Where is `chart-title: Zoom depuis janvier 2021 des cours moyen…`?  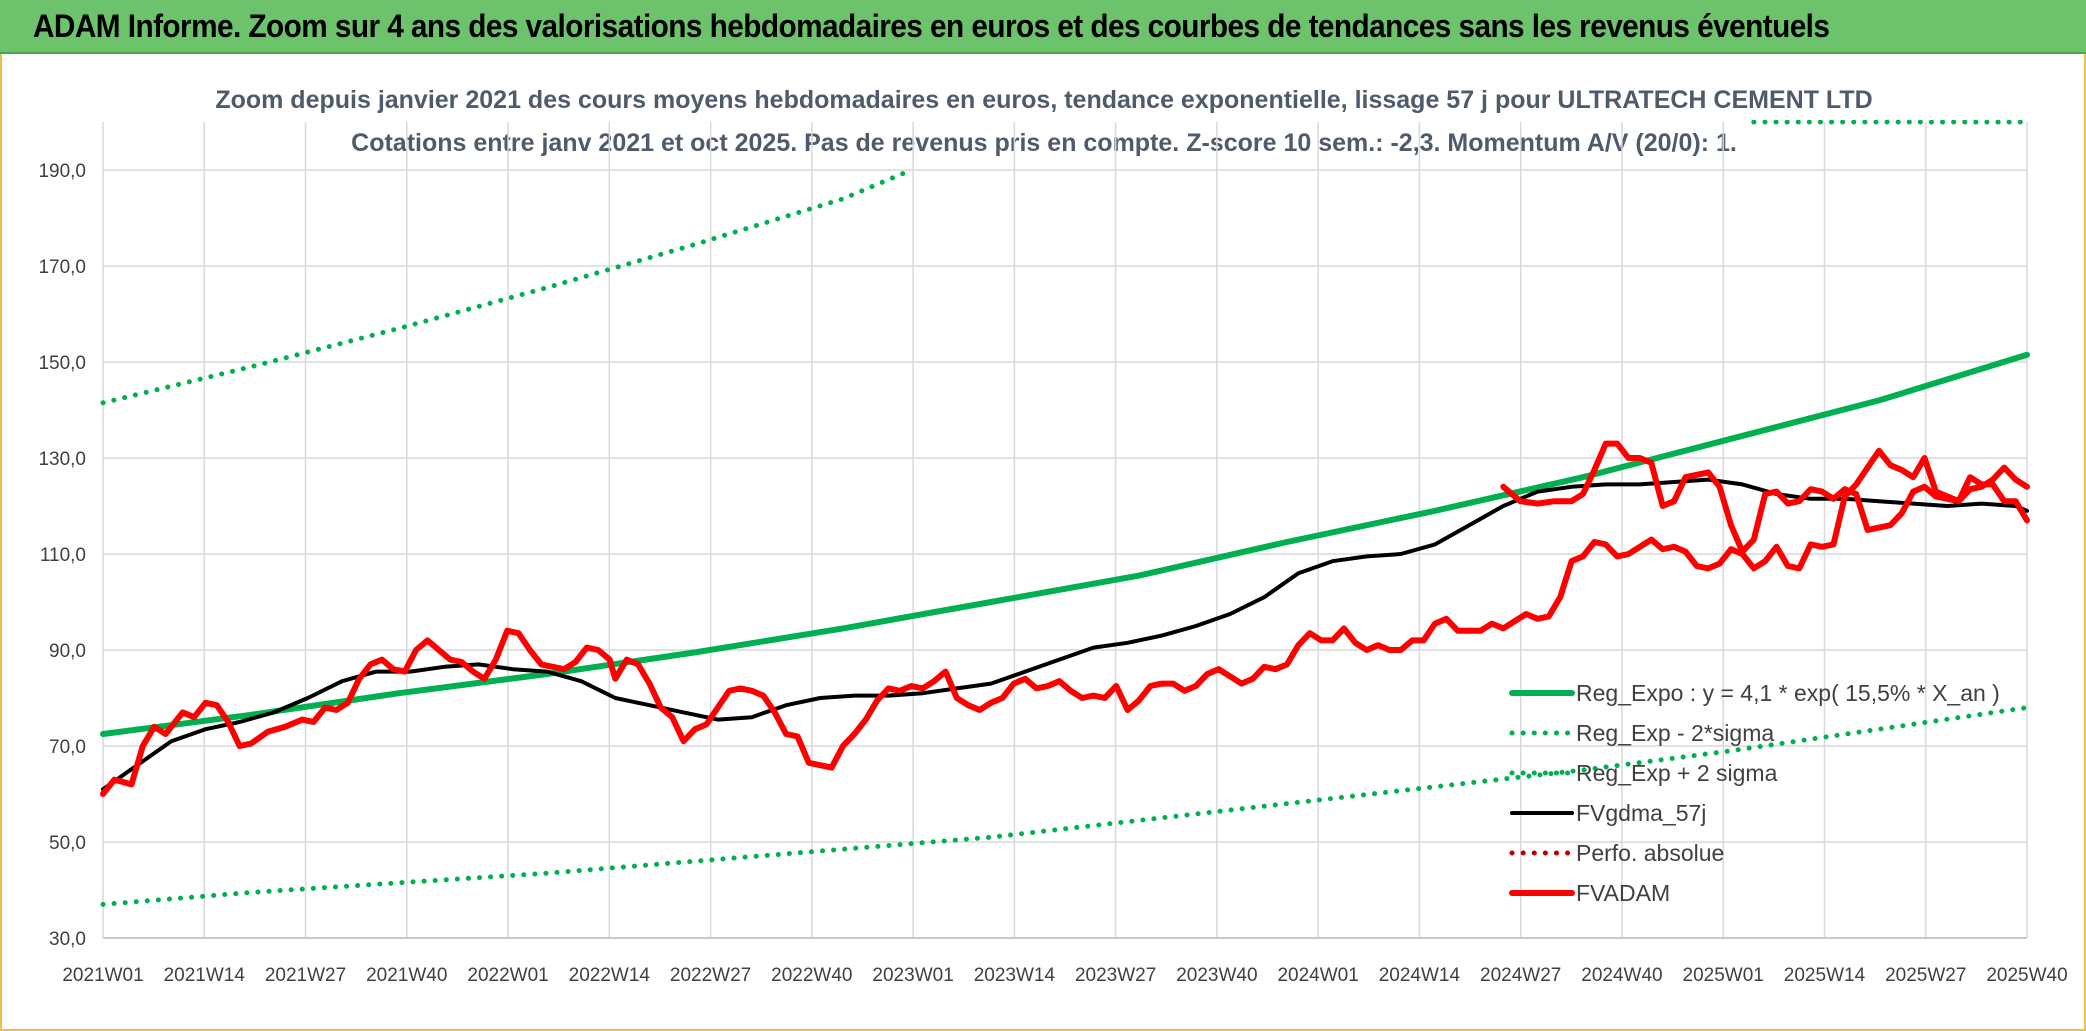 chart-title: Zoom depuis janvier 2021 des cours moyen… is located at coordinates (1043, 100).